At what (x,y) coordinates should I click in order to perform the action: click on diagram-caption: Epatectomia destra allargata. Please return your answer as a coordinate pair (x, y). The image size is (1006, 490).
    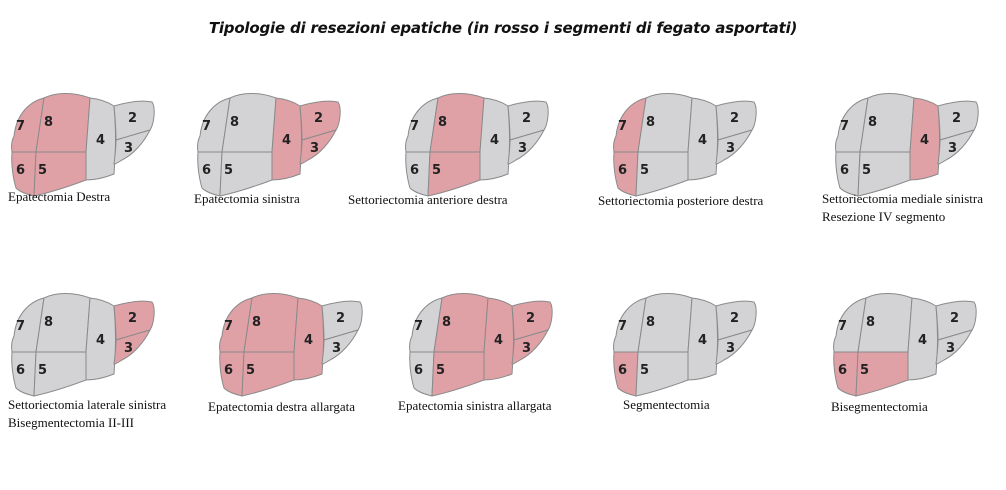
    Looking at the image, I should click on (281, 407).